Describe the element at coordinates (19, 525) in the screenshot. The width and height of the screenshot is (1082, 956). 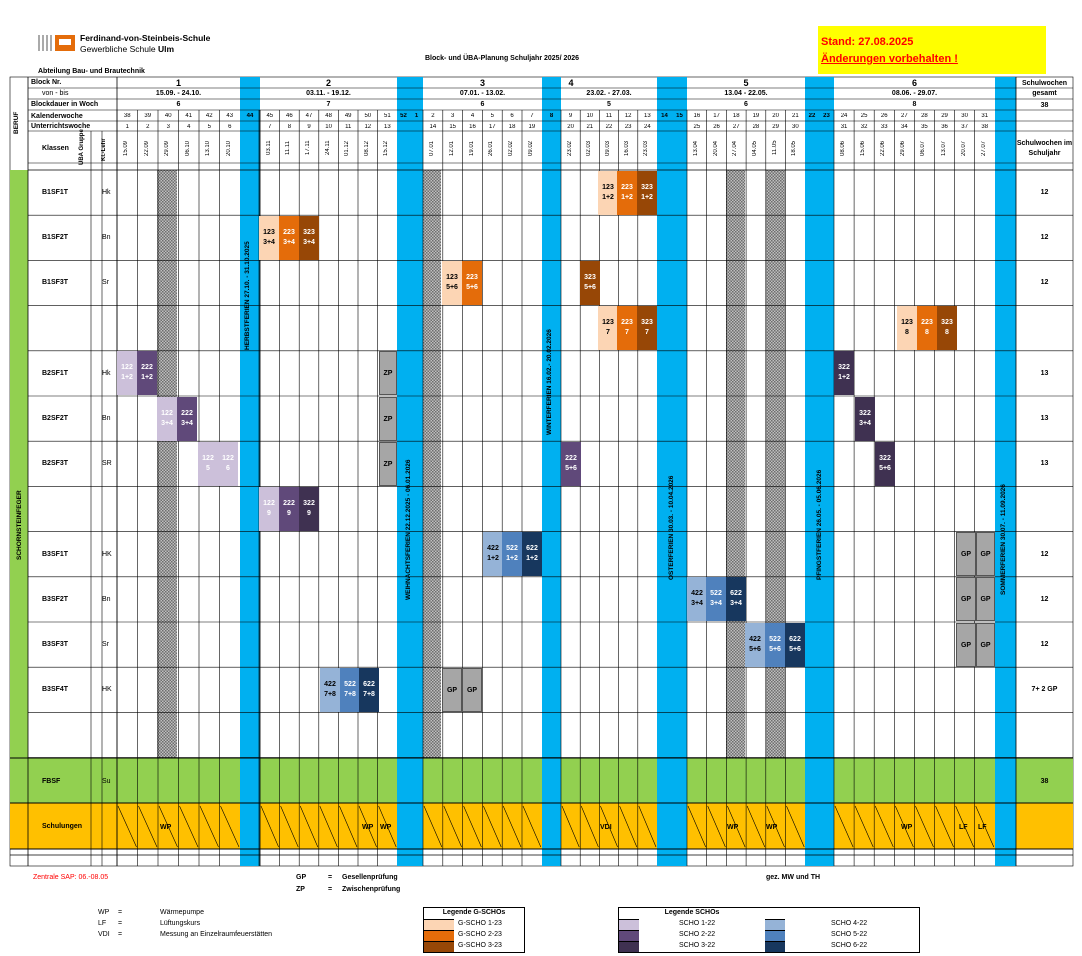
I see `beruf-name: SCHORNSTEINFEGER` at that location.